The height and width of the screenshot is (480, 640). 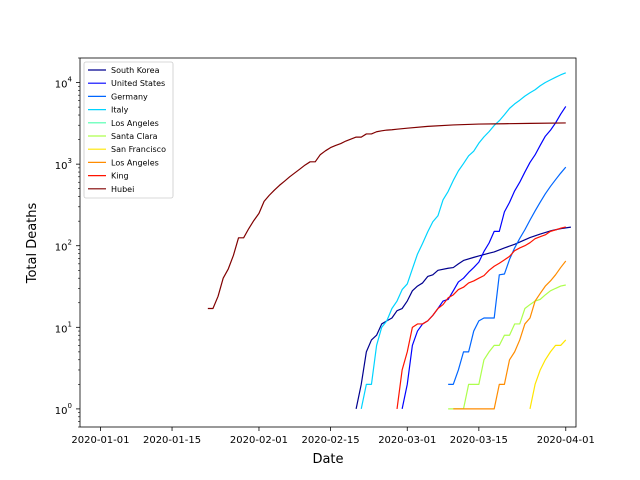 What do you see at coordinates (135, 70) in the screenshot?
I see `legend-label: South Korea` at bounding box center [135, 70].